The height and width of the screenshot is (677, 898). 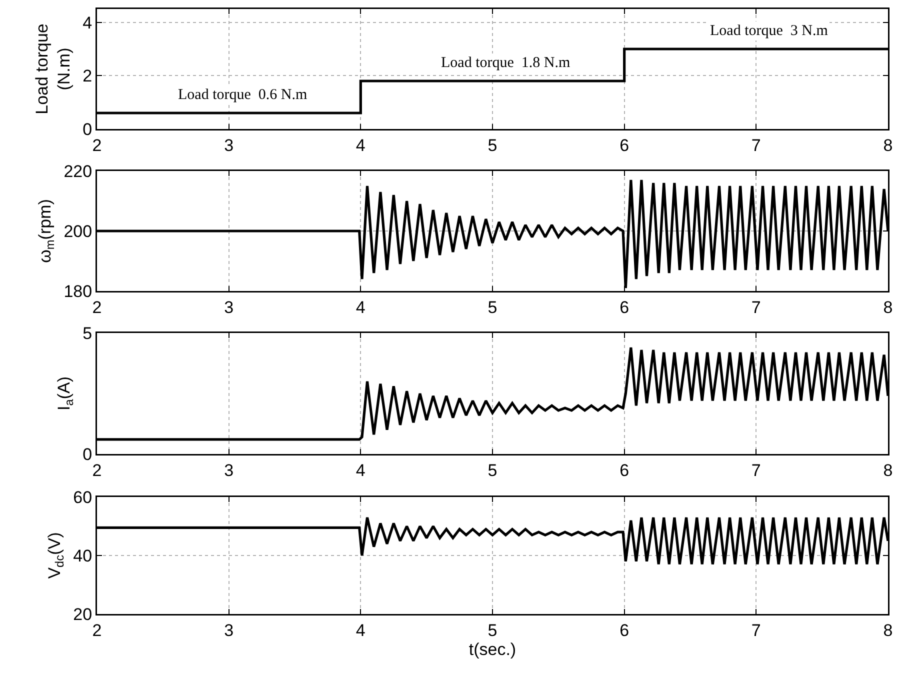 What do you see at coordinates (78, 291) in the screenshot?
I see `y-tick-label: 180` at bounding box center [78, 291].